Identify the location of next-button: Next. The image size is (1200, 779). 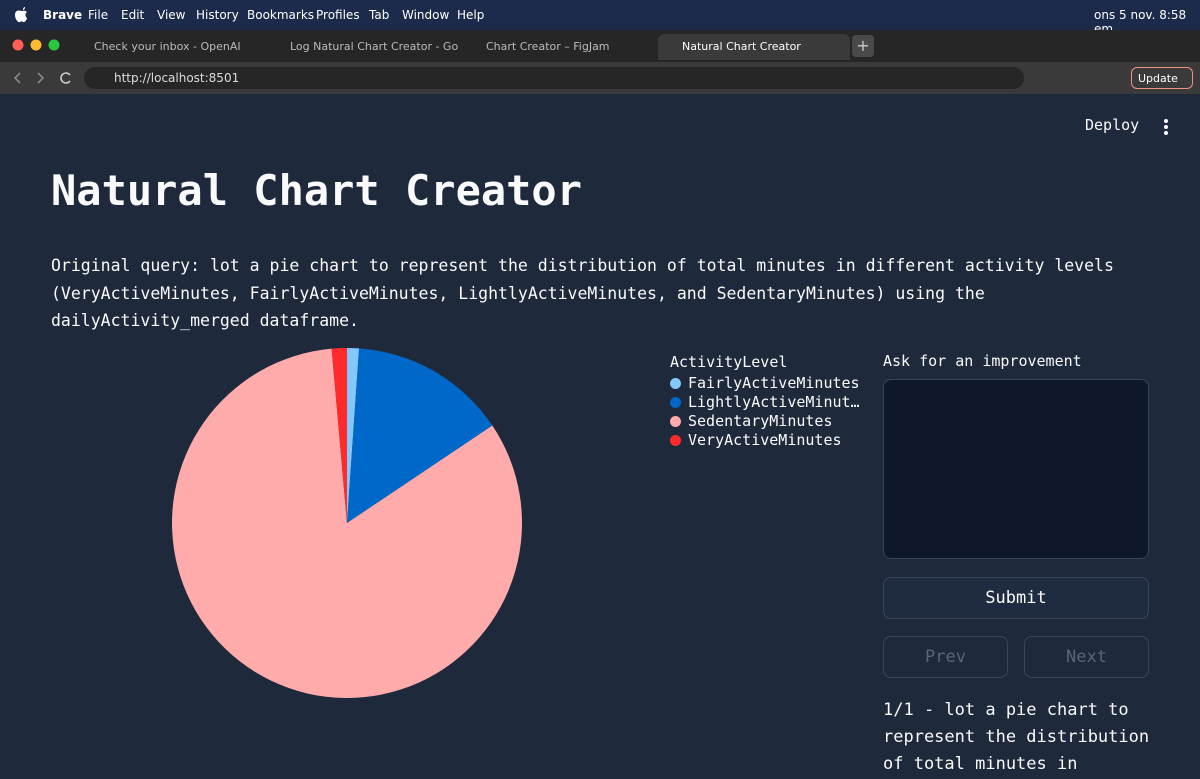
(1086, 657).